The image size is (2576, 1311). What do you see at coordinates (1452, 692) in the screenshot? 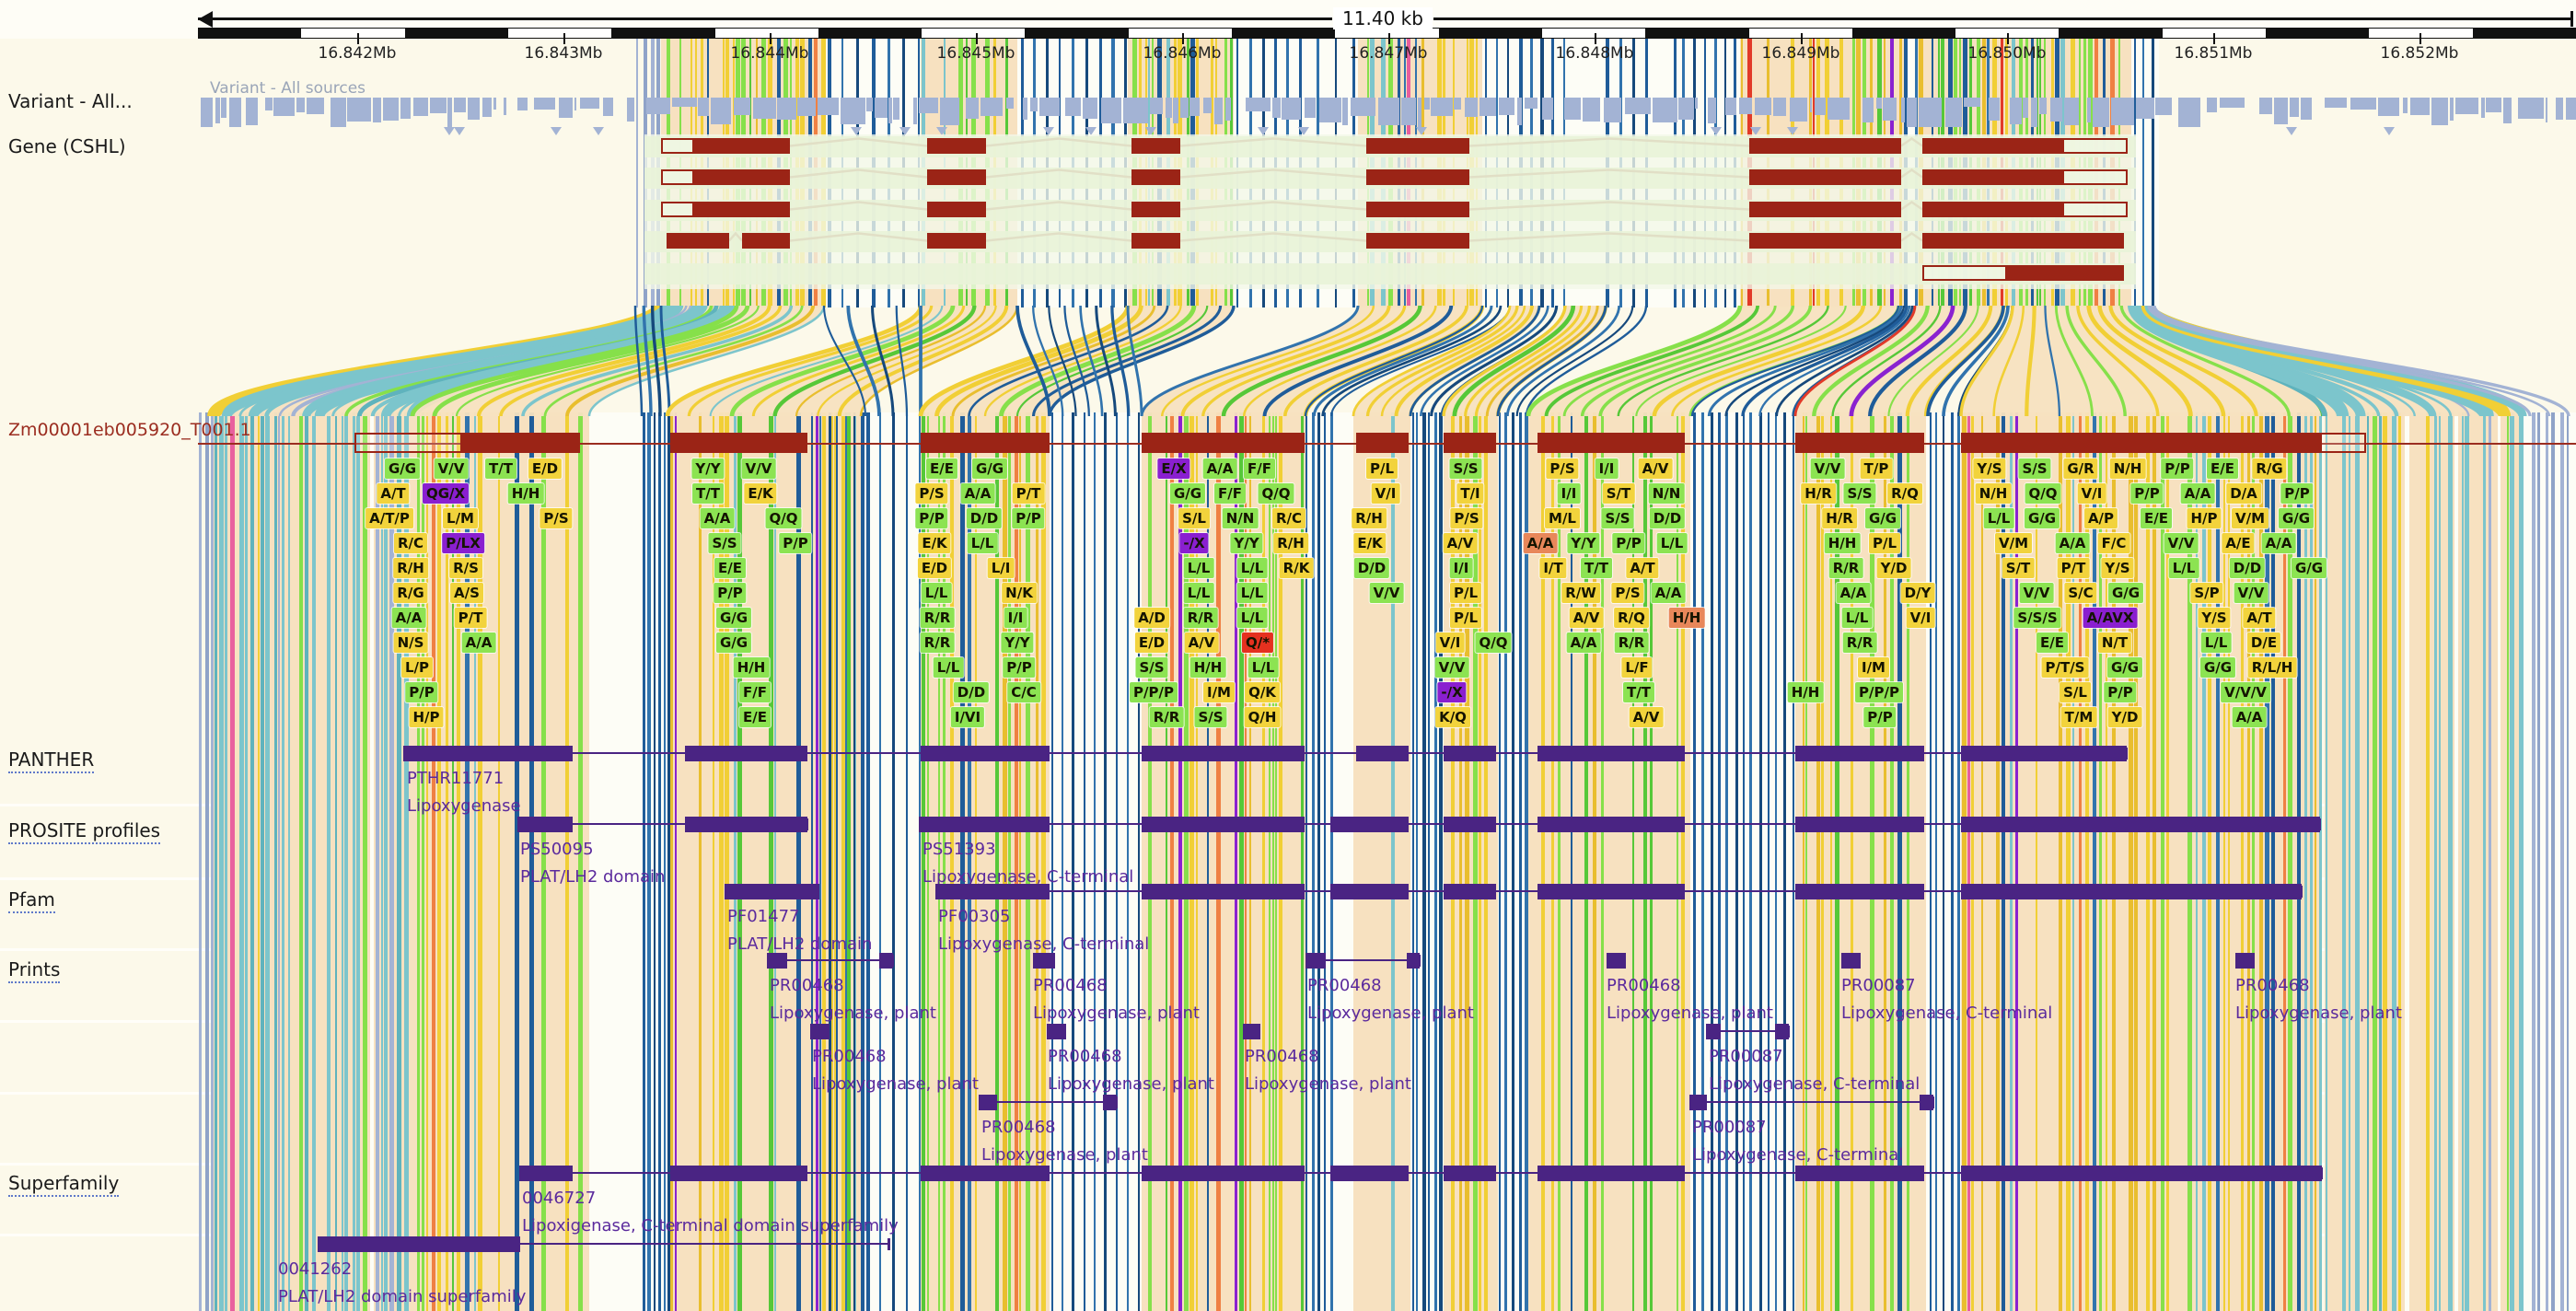
I see `variant-consequence-frameshift: -/X` at bounding box center [1452, 692].